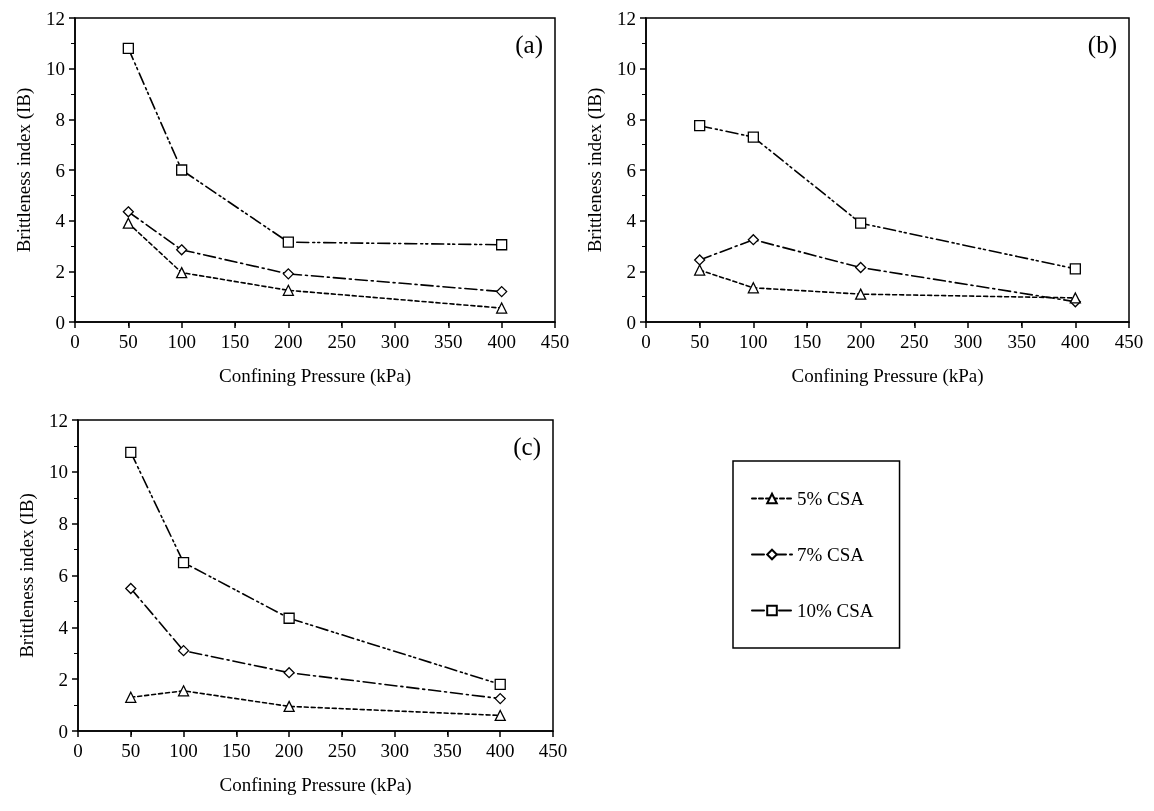  I want to click on legend-label: 5% CSA, so click(831, 498).